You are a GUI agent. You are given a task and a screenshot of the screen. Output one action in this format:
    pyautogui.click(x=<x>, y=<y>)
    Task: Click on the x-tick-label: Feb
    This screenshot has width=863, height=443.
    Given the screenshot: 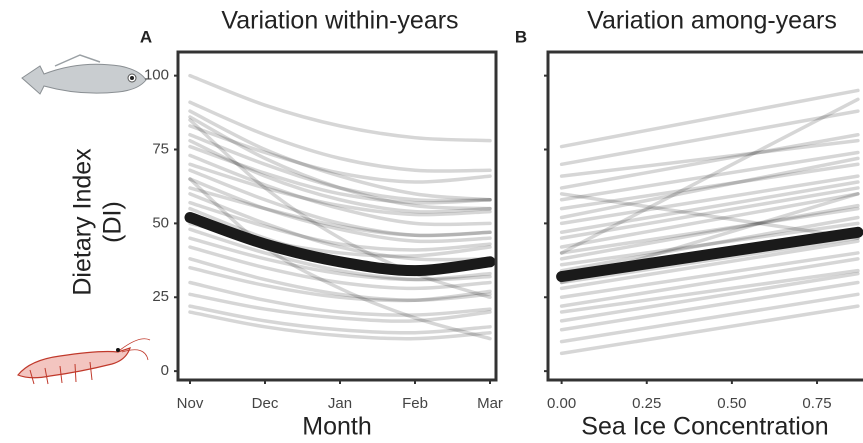 What is the action you would take?
    pyautogui.click(x=415, y=403)
    